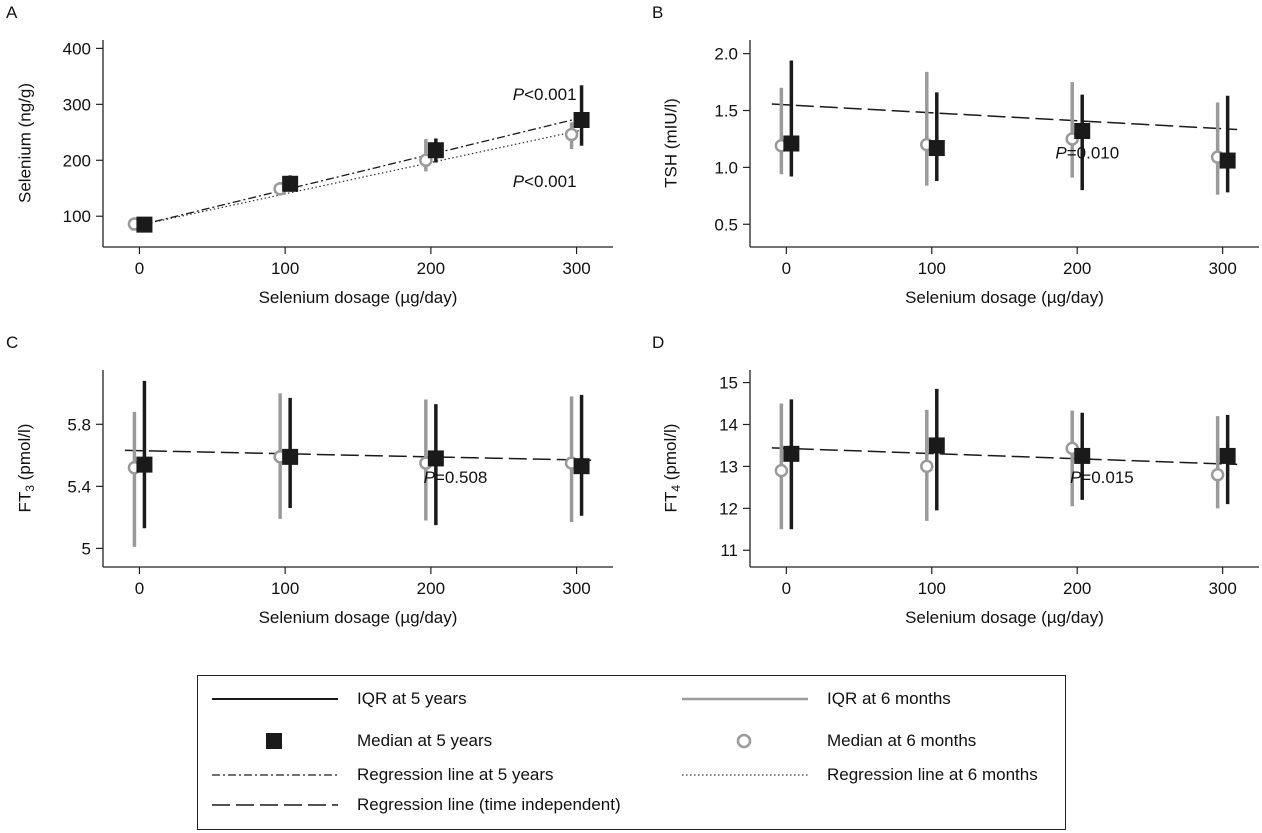 Image resolution: width=1262 pixels, height=833 pixels. I want to click on regression-line-5-years, so click(362, 171).